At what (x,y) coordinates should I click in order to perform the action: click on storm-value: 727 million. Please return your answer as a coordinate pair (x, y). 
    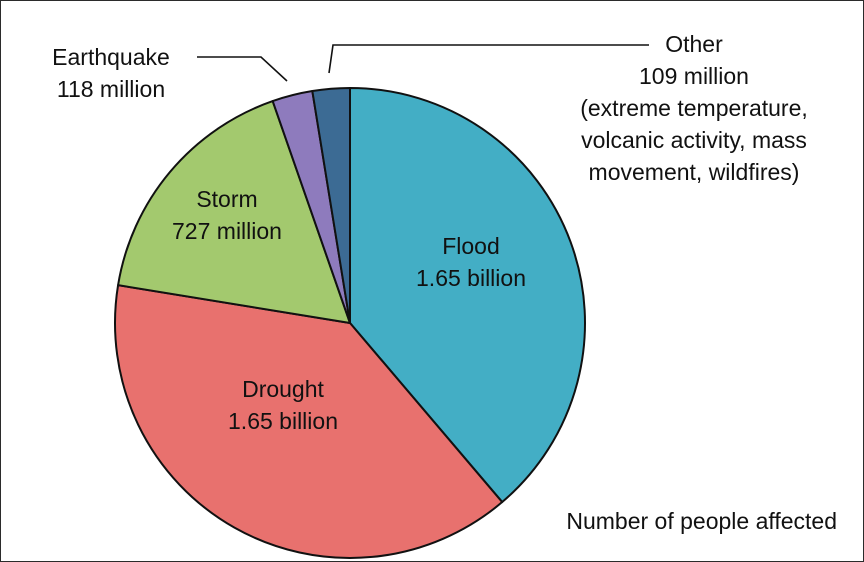
    Looking at the image, I should click on (227, 231).